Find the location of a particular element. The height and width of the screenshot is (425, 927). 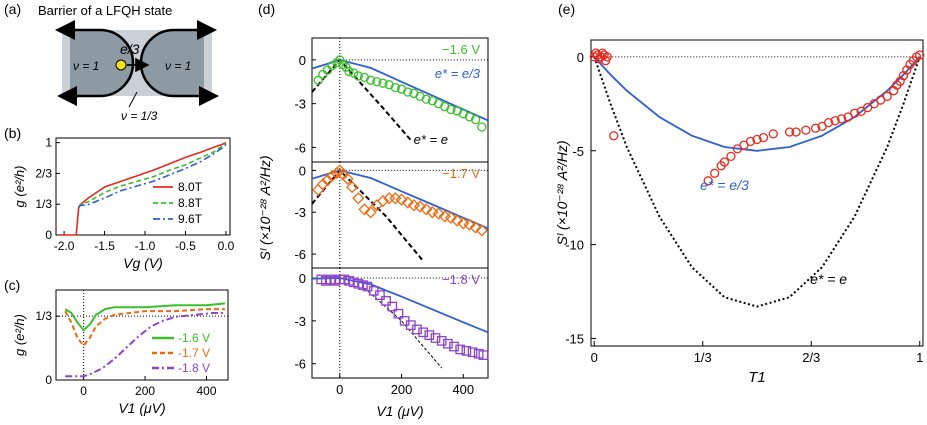

series-line-8.8T is located at coordinates (152, 175).